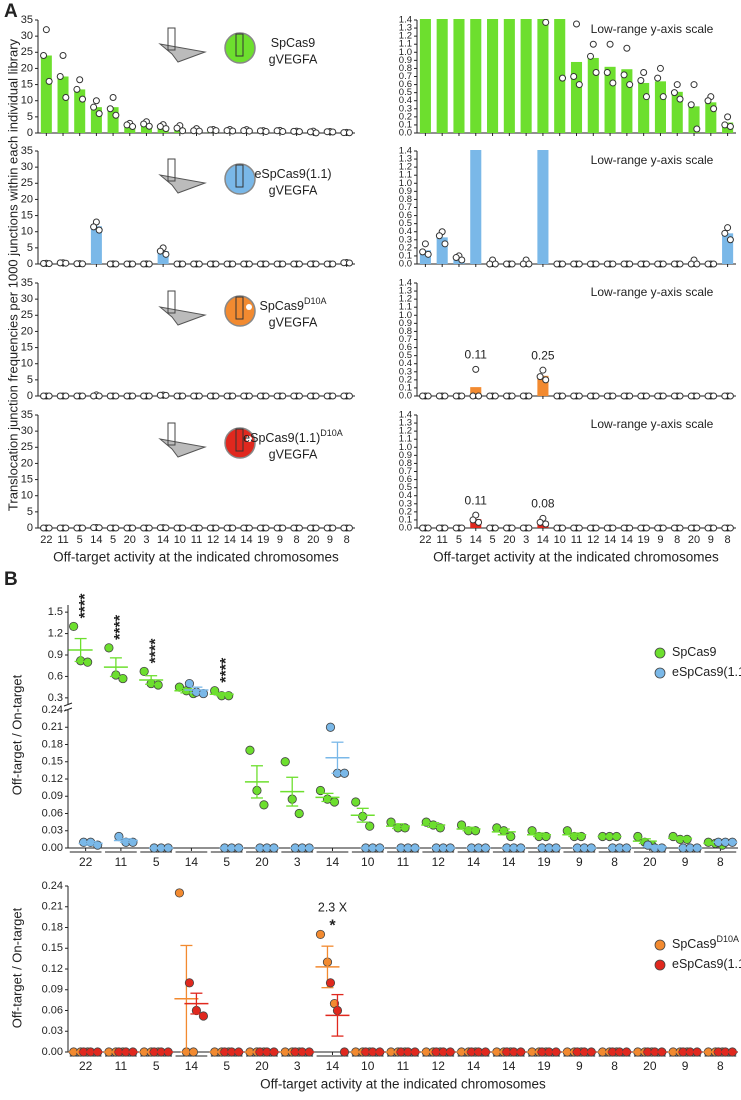 The width and height of the screenshot is (741, 1100). What do you see at coordinates (368, 1066) in the screenshot?
I see `x-tick-label: 10` at bounding box center [368, 1066].